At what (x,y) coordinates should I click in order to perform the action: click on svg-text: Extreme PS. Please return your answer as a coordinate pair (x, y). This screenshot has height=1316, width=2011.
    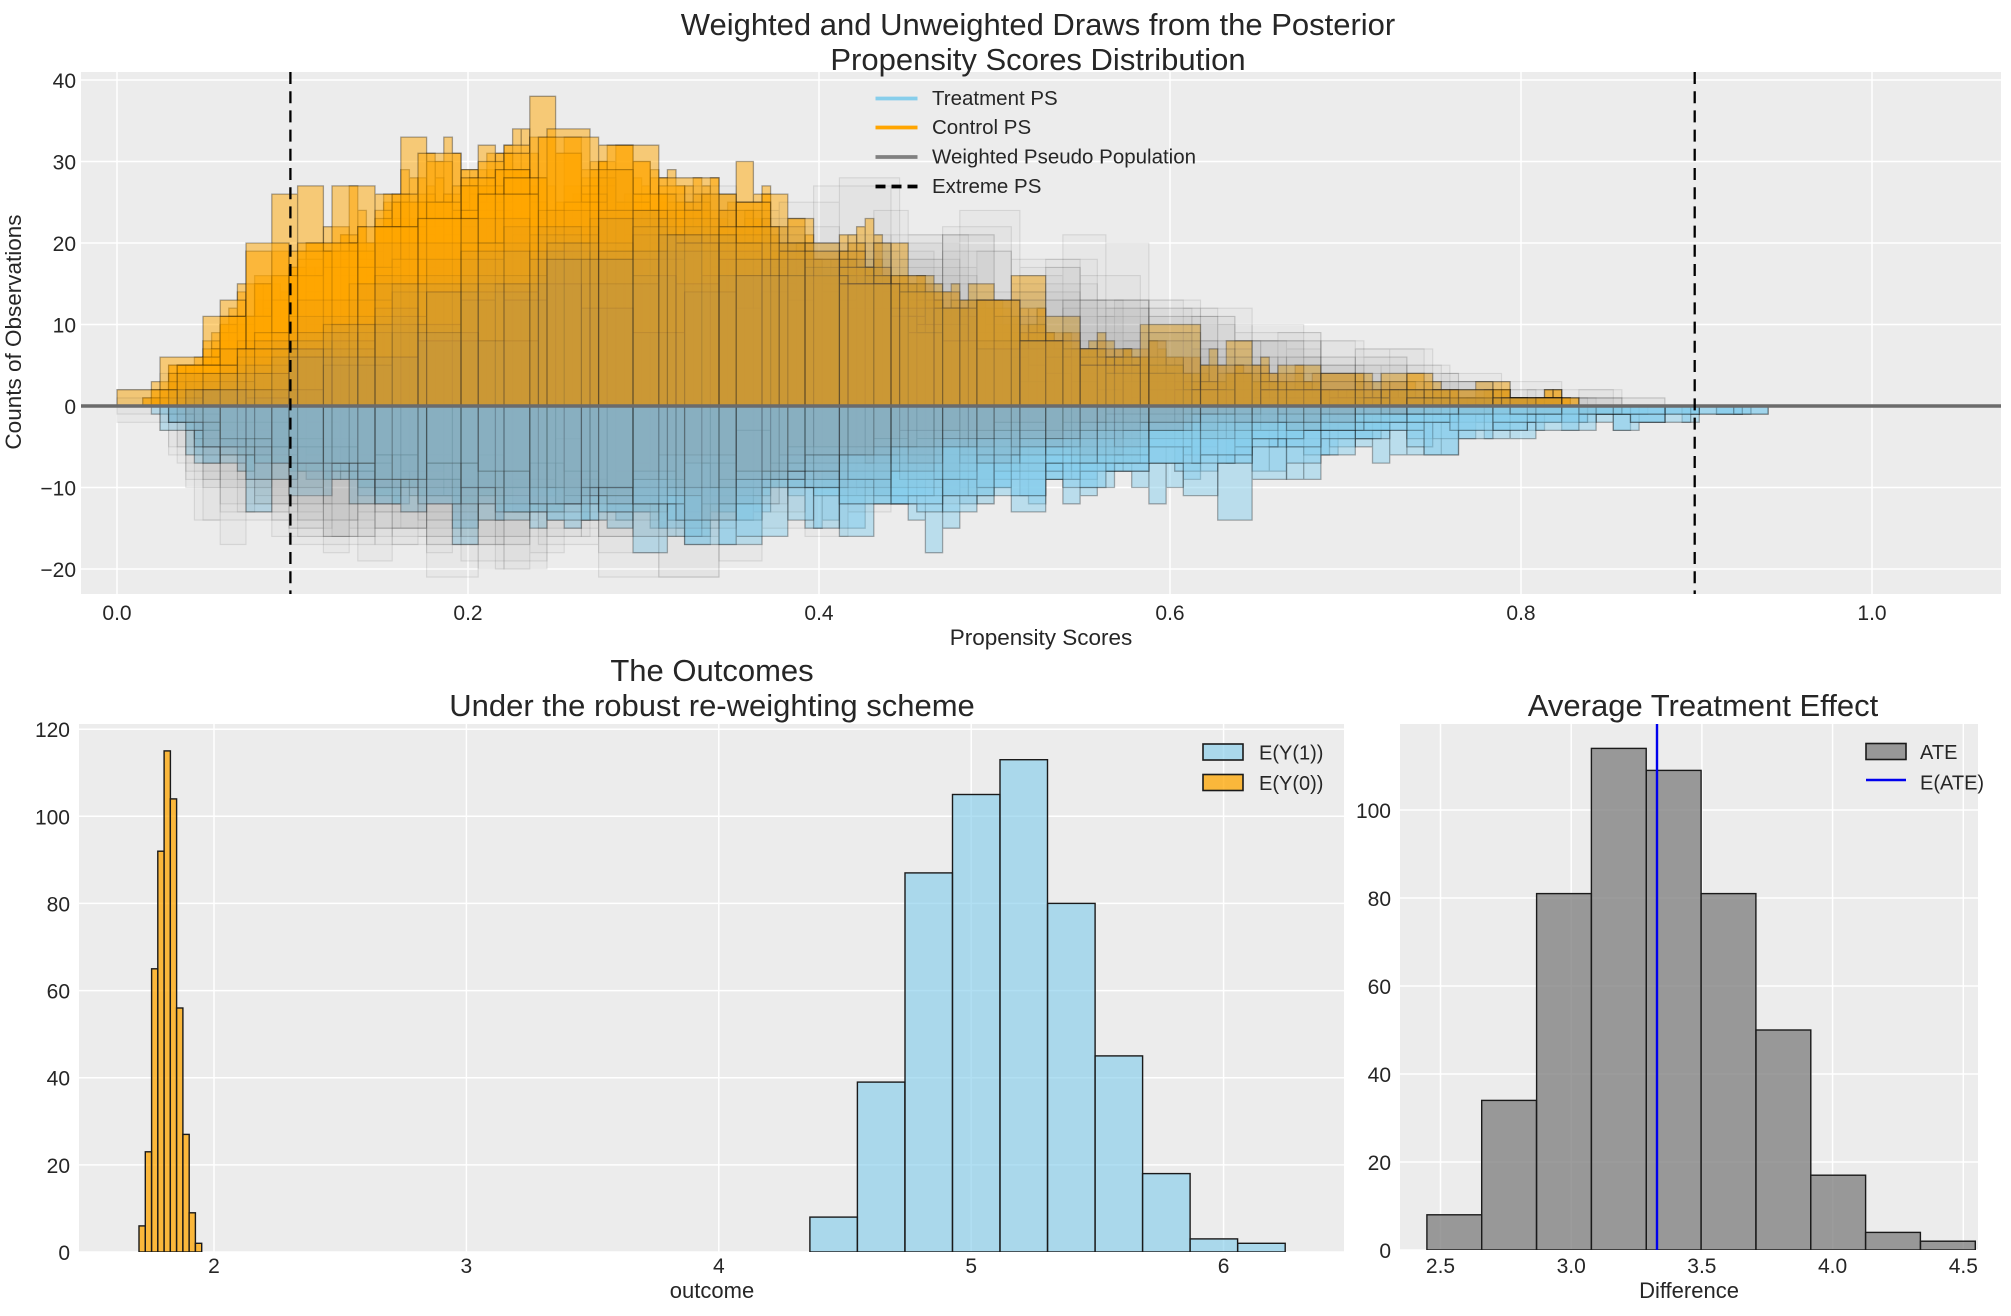
    Looking at the image, I should click on (986, 186).